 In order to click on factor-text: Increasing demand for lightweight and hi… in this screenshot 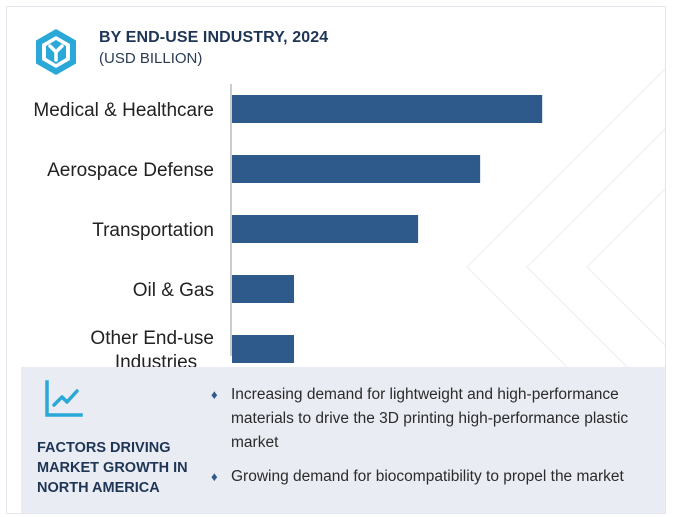, I will do `click(430, 418)`.